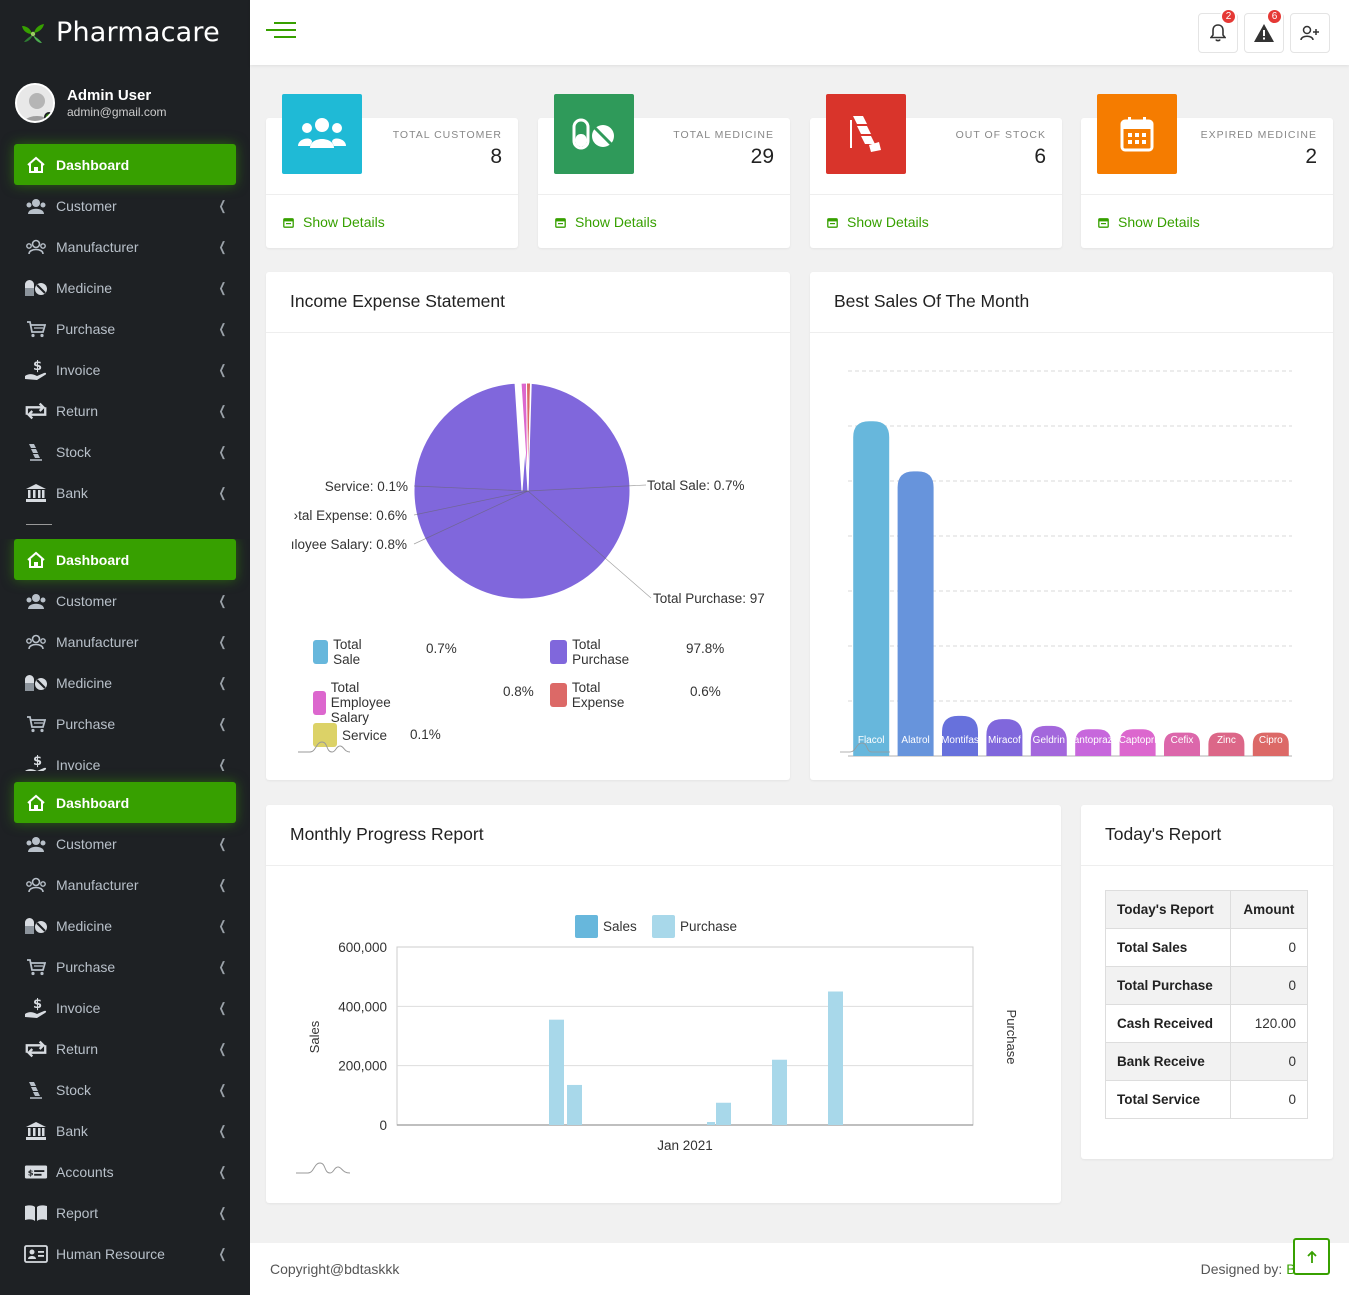  Describe the element at coordinates (125, 32) in the screenshot. I see `brand: Pharmacare` at that location.